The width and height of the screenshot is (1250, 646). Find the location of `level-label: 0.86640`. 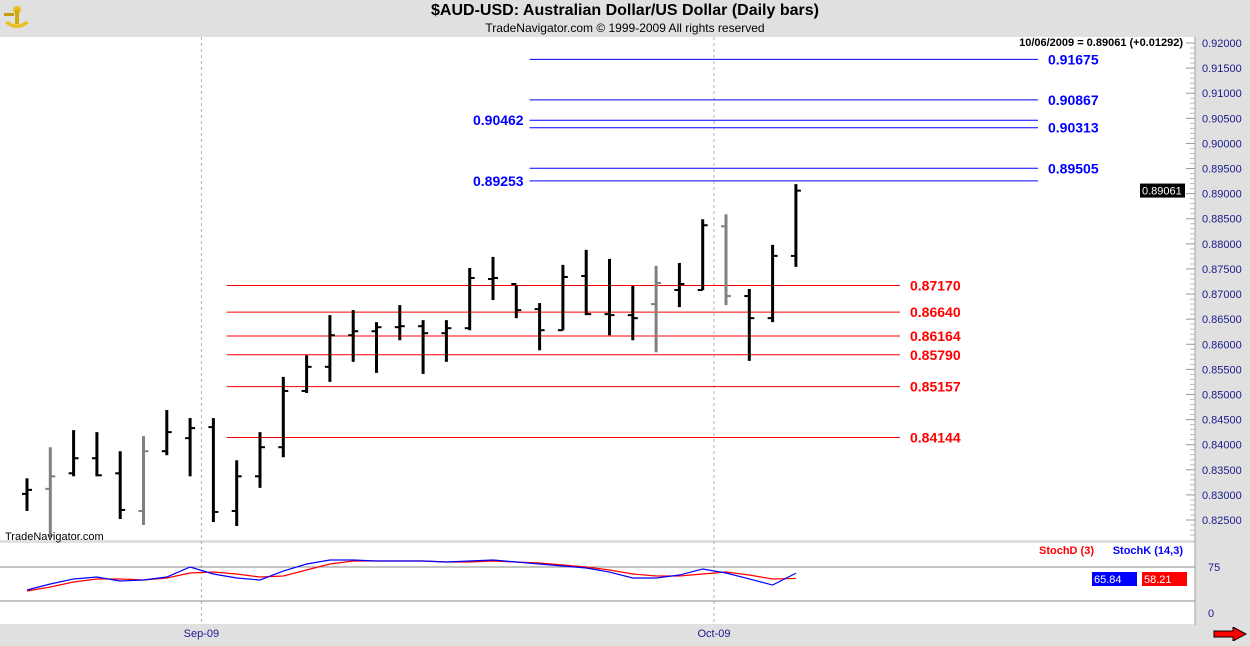

level-label: 0.86640 is located at coordinates (935, 312).